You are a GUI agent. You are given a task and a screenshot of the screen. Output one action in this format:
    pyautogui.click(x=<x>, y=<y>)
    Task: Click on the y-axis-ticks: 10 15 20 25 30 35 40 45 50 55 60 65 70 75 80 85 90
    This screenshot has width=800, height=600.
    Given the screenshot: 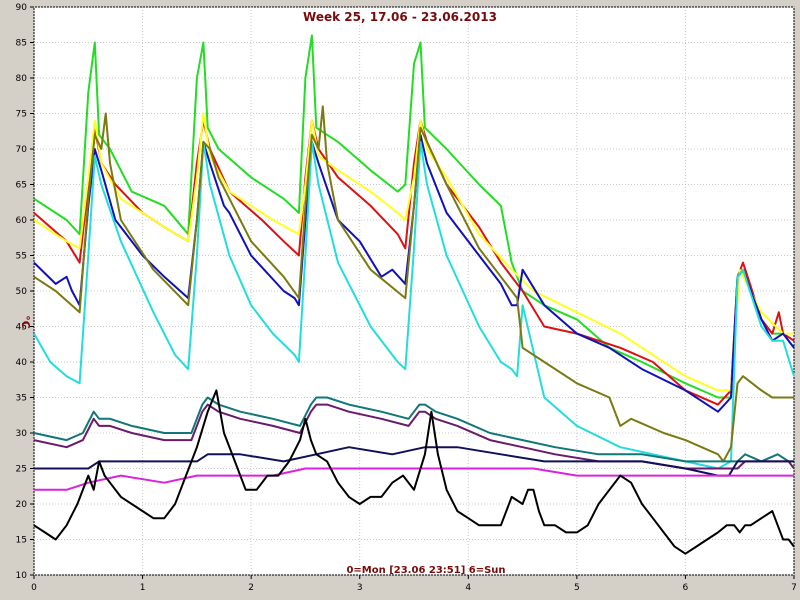 What is the action you would take?
    pyautogui.click(x=25, y=292)
    